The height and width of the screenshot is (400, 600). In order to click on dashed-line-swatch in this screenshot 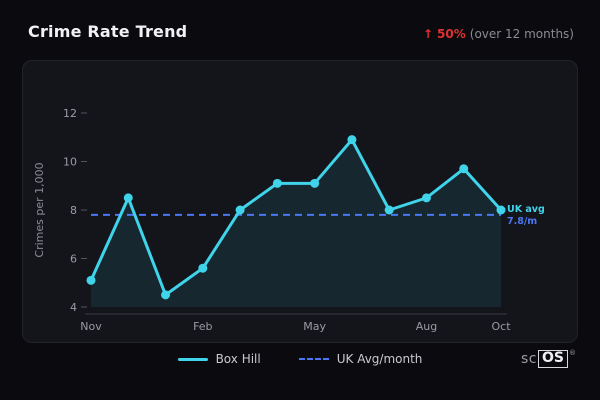, I will do `click(313, 359)`.